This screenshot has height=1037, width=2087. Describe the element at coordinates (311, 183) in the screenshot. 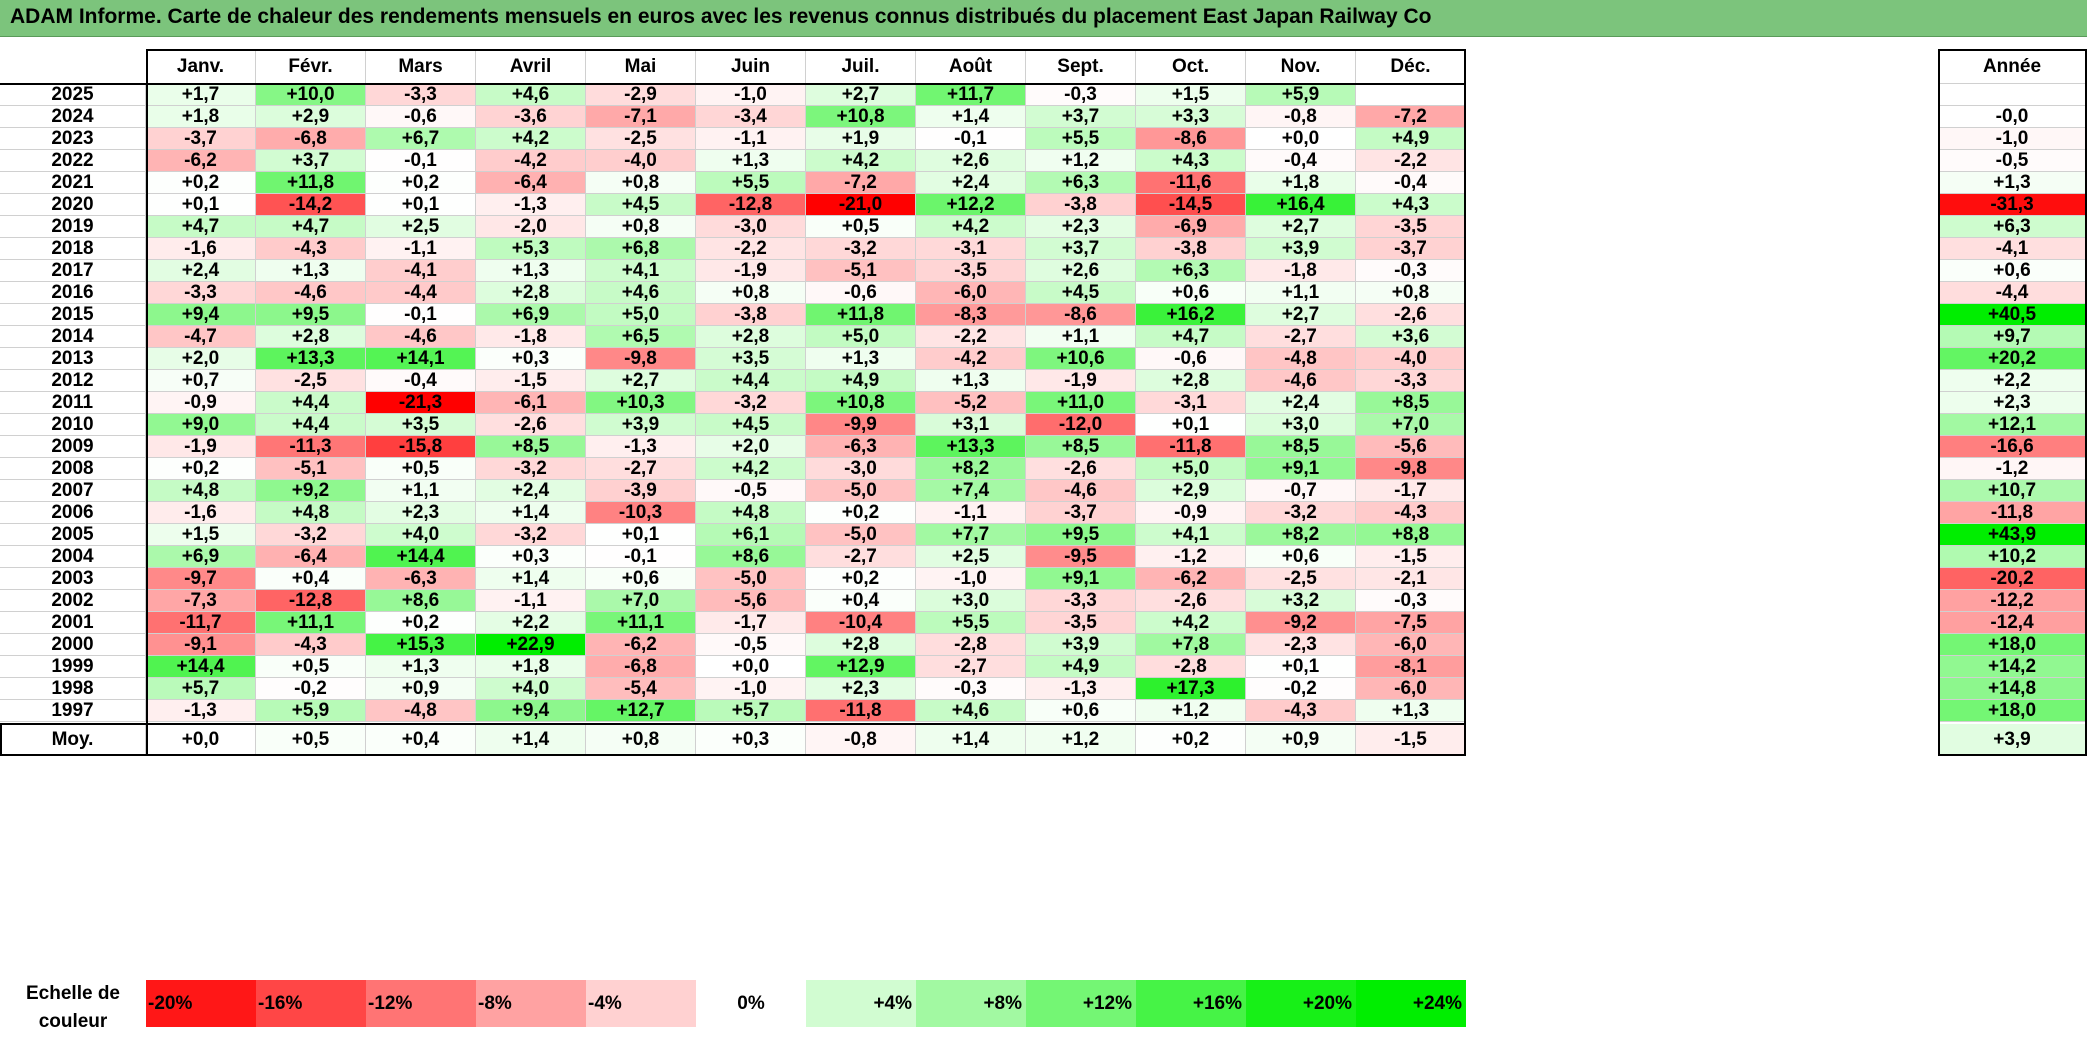

I see `heatmap-cell: +11,8` at that location.